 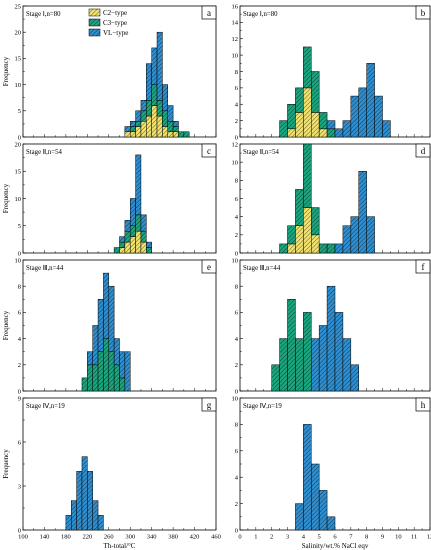 What do you see at coordinates (260, 14) in the screenshot?
I see `stage-label: Stage Ⅰ,n=80` at bounding box center [260, 14].